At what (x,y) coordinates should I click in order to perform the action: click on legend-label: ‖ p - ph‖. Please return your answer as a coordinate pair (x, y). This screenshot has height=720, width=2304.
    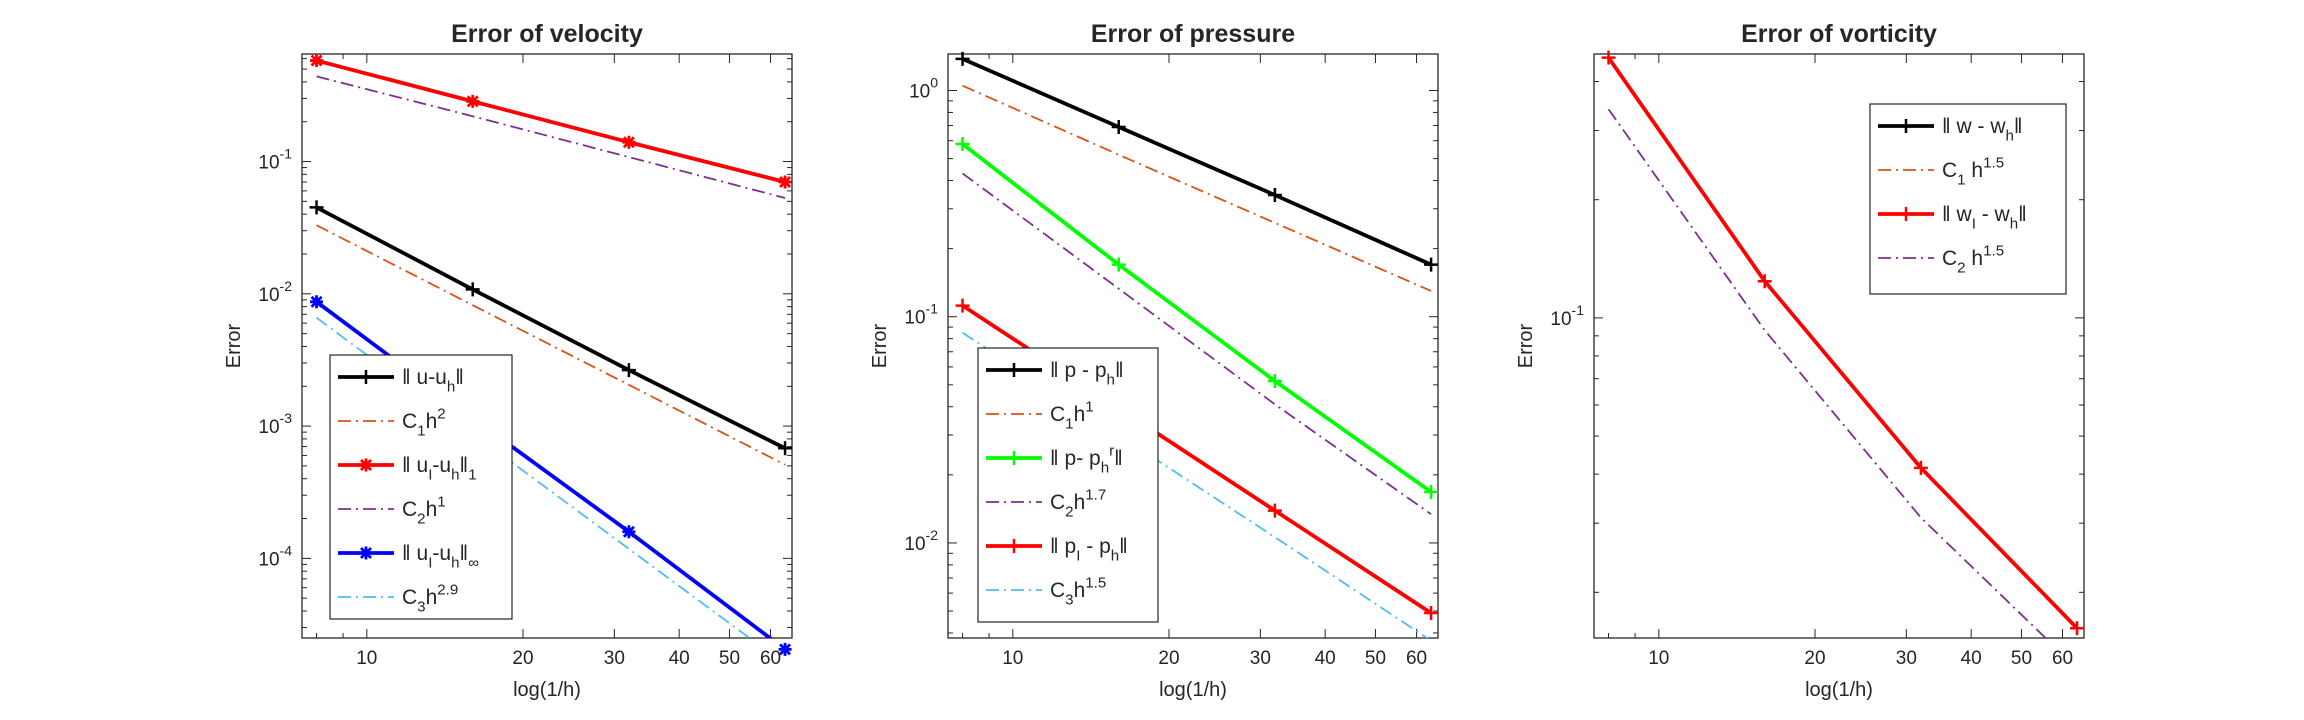
    Looking at the image, I should click on (1087, 373).